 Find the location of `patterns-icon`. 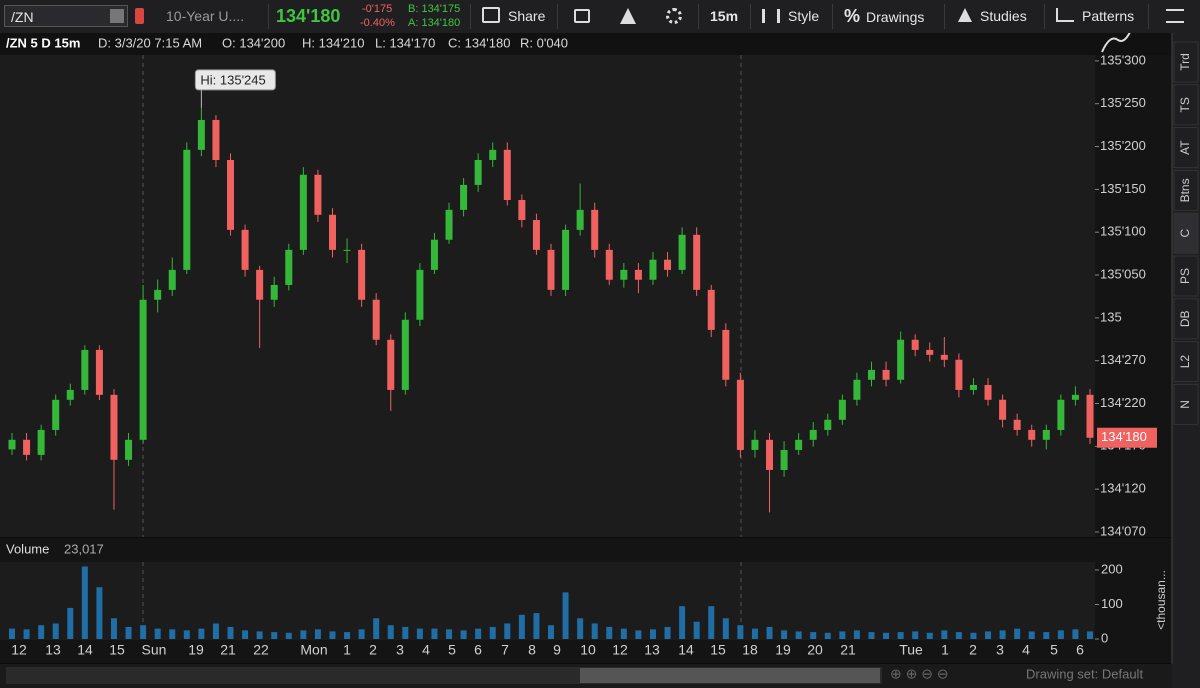

patterns-icon is located at coordinates (1065, 15).